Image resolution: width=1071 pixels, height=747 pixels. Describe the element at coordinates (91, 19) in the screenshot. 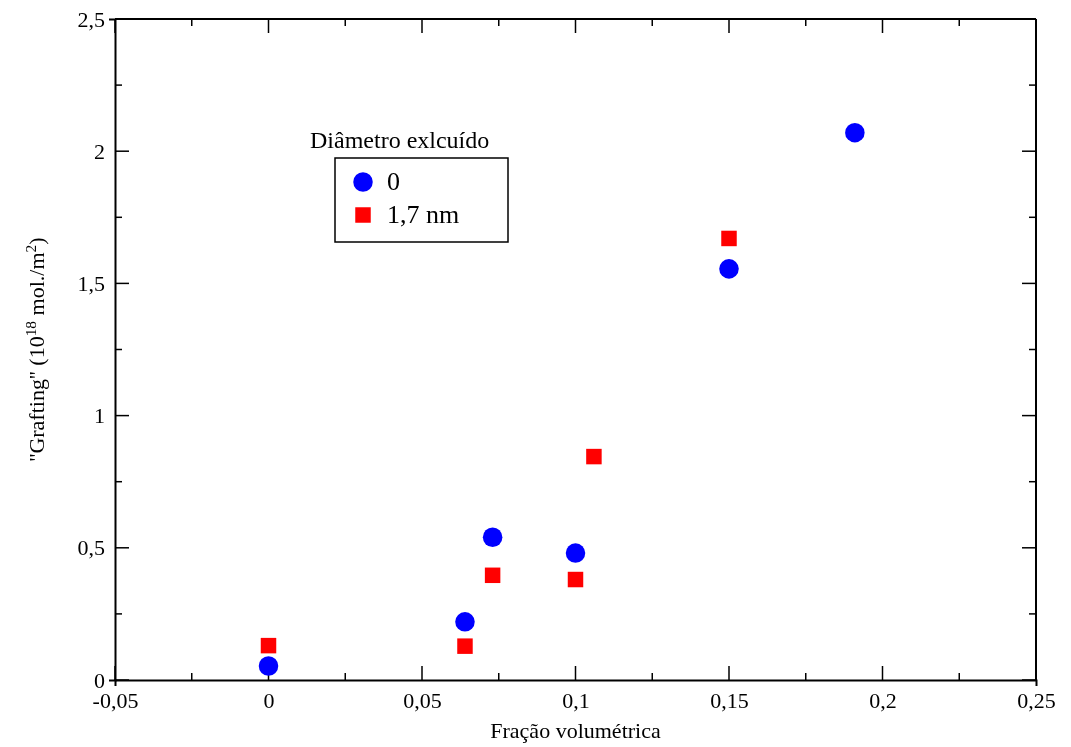

I see `y-tick-label: 2,5` at that location.